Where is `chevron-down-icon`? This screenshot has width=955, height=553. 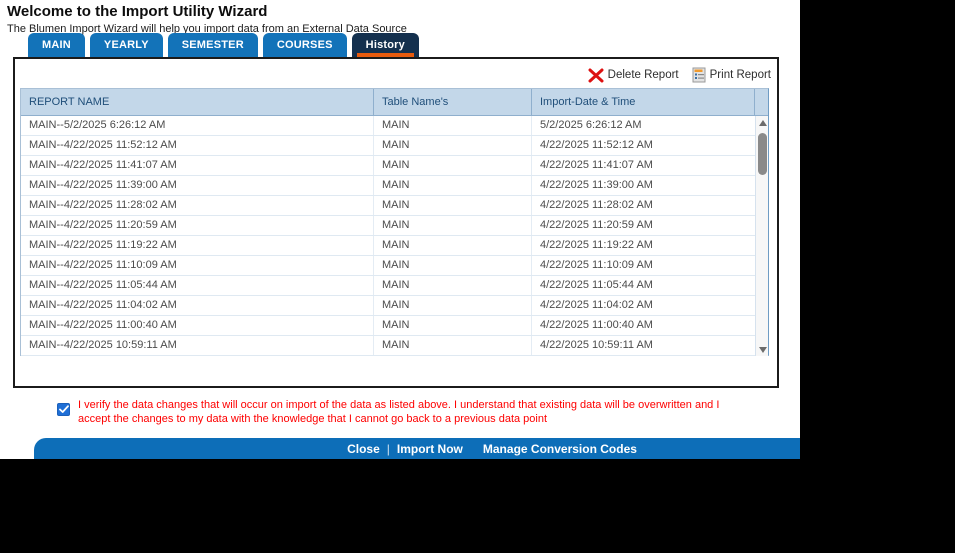 chevron-down-icon is located at coordinates (762, 349).